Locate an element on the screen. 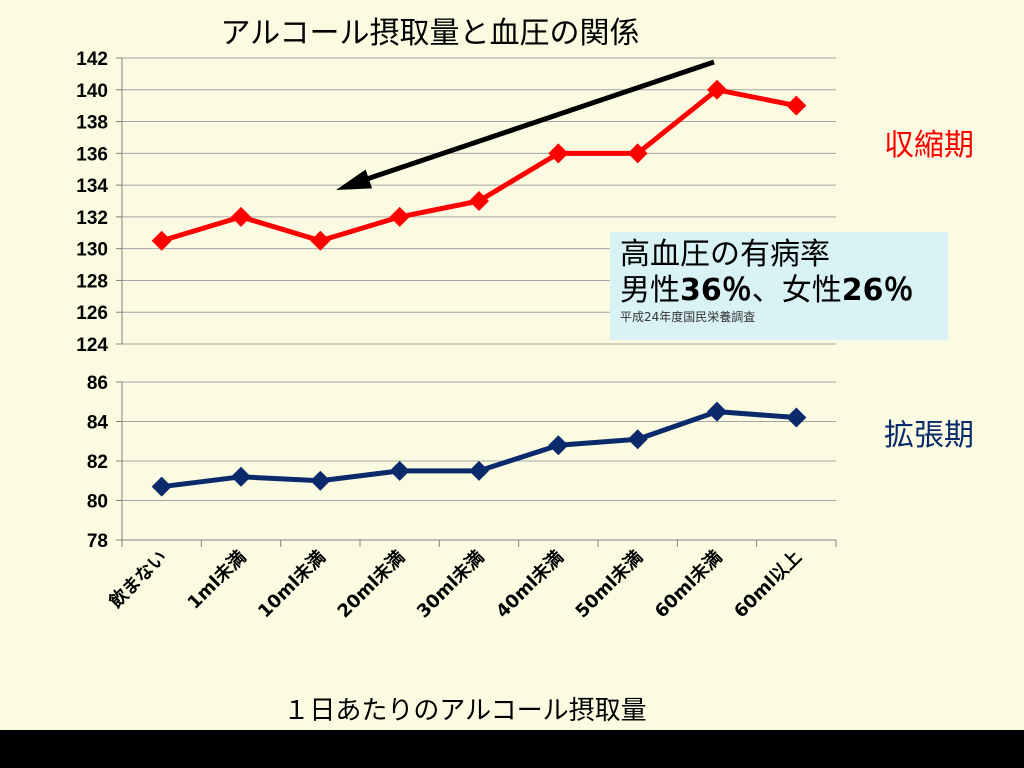 This screenshot has width=1024, height=768. y-tick-label: 132 is located at coordinates (92, 218).